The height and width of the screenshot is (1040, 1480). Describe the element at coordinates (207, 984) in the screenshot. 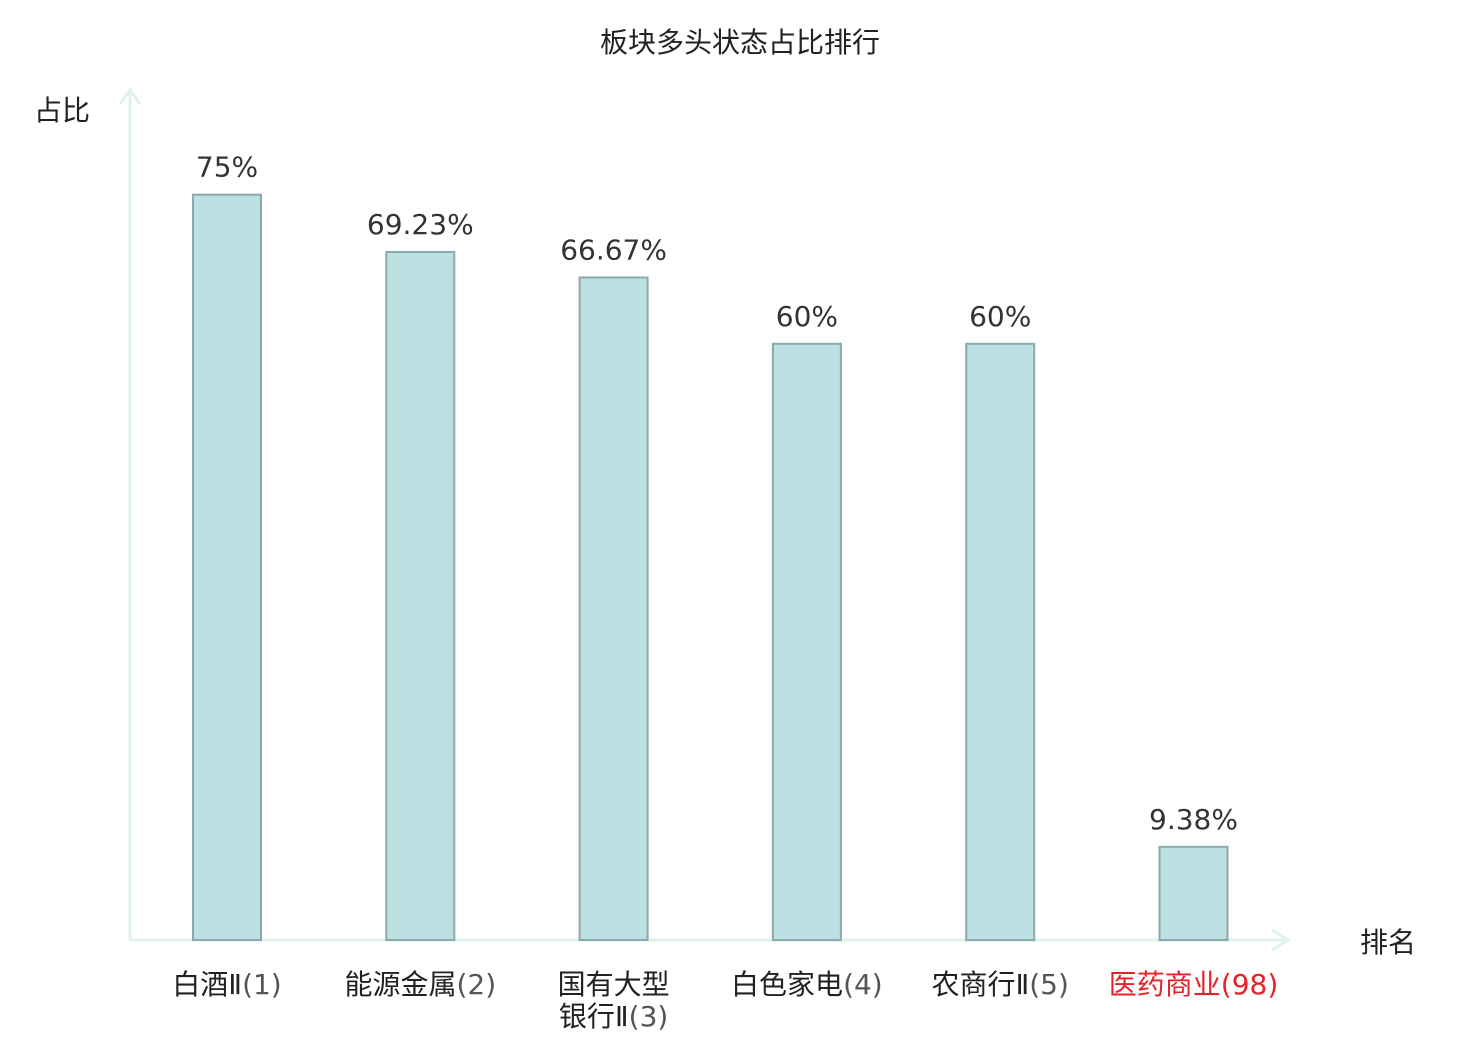

I see `category-name: 白酒Ⅱ` at that location.